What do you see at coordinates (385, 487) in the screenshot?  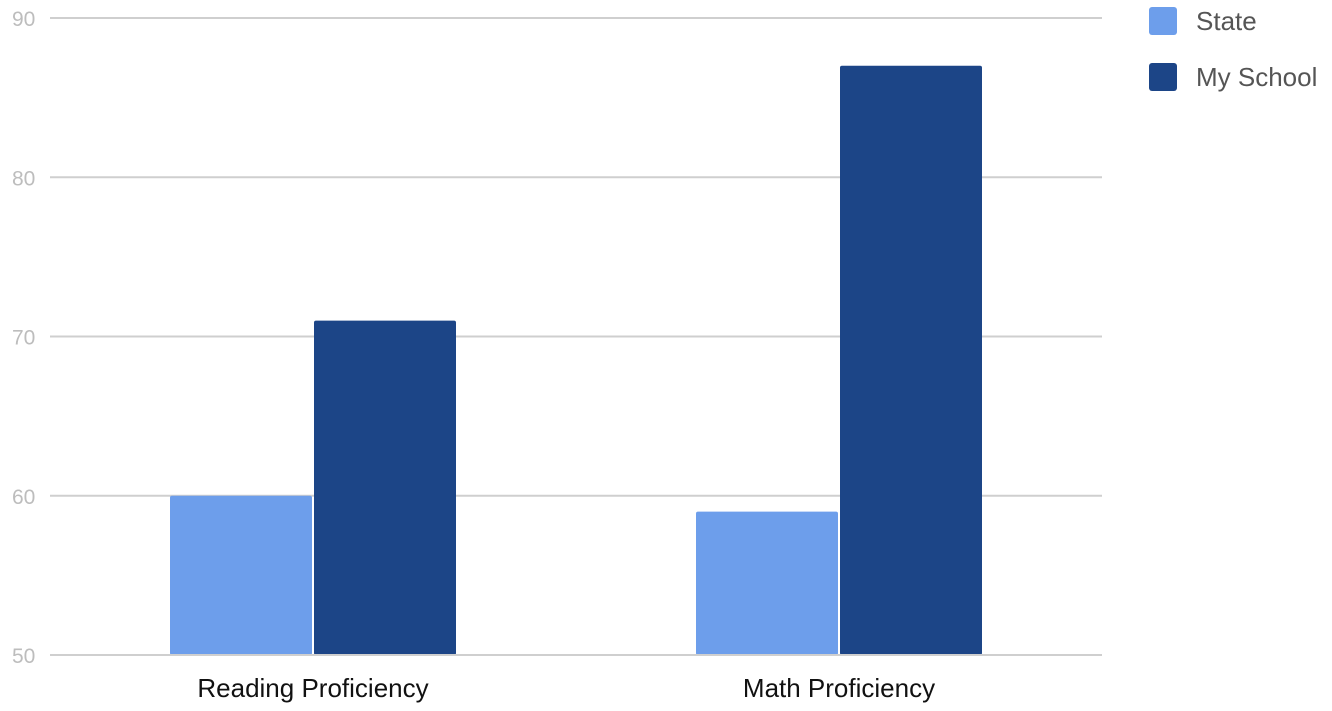 I see `bar-my-school-reading-proficiency` at bounding box center [385, 487].